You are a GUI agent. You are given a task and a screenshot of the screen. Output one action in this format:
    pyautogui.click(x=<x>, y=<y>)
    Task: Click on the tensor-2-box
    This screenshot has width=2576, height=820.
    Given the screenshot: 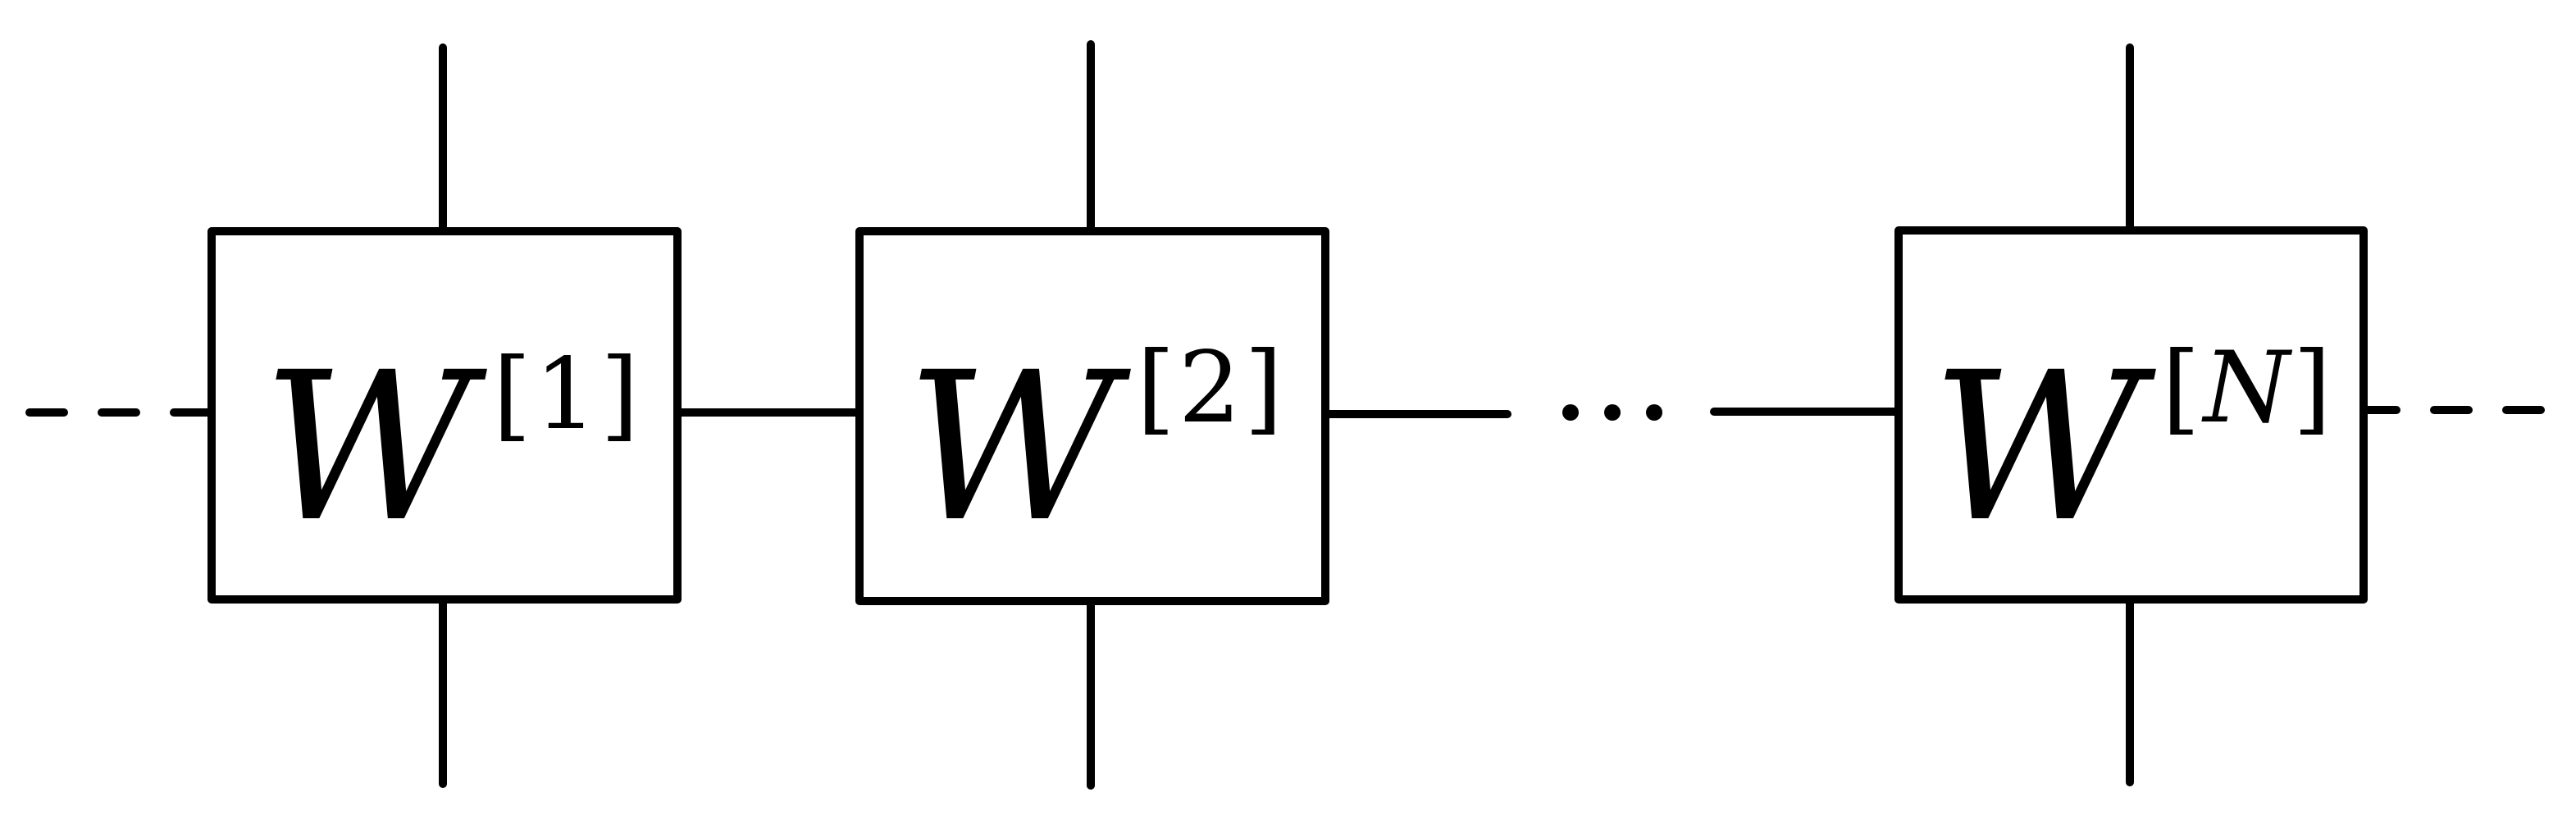 What is the action you would take?
    pyautogui.click(x=1092, y=416)
    